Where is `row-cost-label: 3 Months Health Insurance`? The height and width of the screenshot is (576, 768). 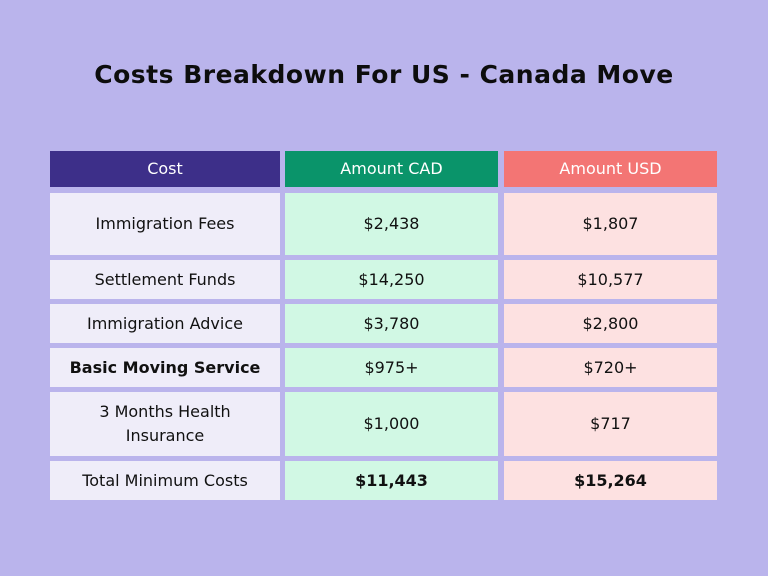 row-cost-label: 3 Months Health Insurance is located at coordinates (165, 424).